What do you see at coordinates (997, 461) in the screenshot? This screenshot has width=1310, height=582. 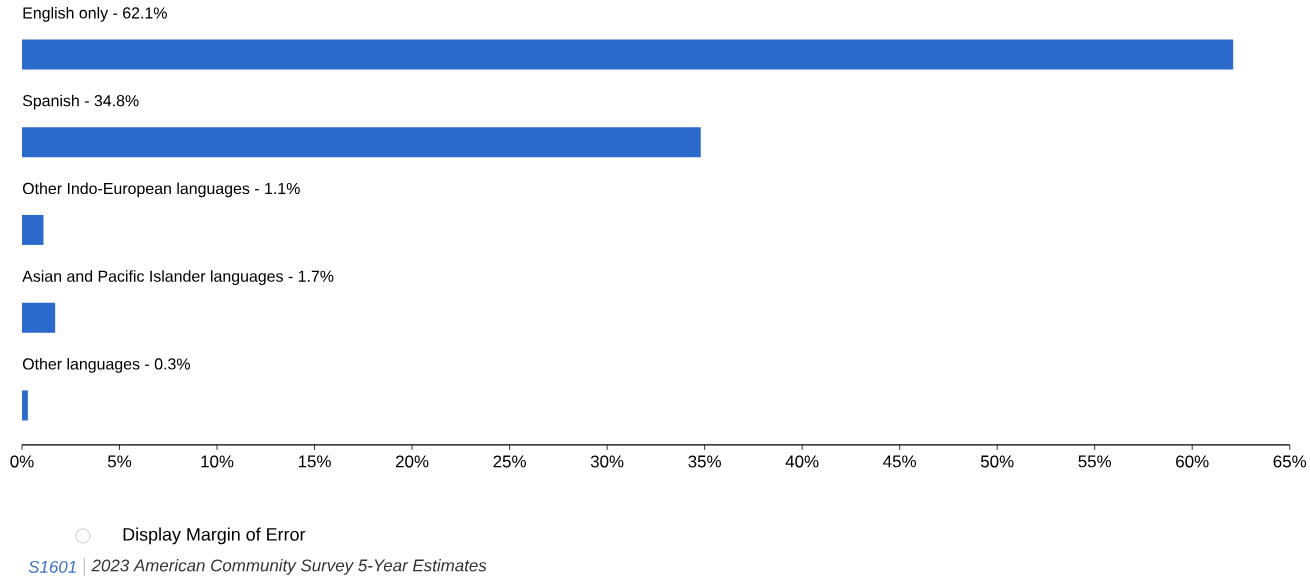 I see `x-tick-label: 50%` at bounding box center [997, 461].